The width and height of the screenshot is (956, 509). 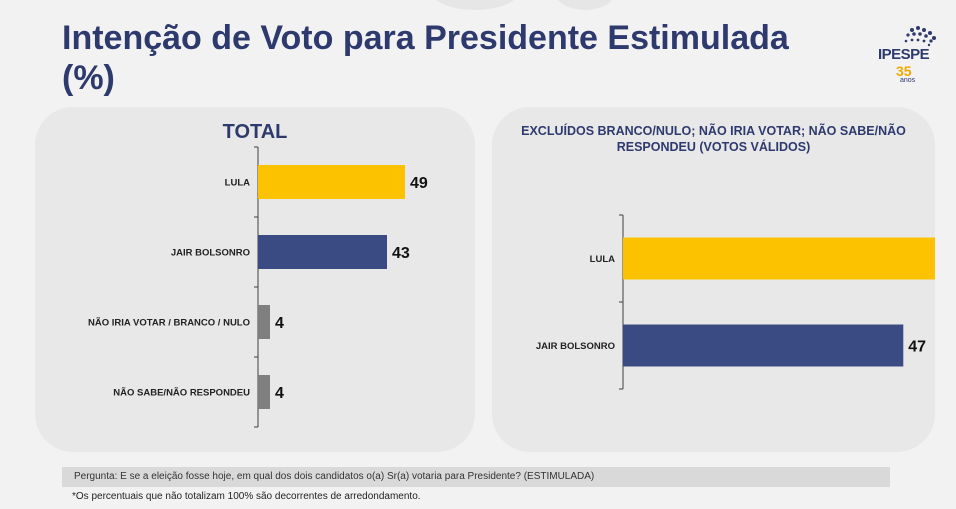 I want to click on logo-word: IPESPE, so click(x=904, y=54).